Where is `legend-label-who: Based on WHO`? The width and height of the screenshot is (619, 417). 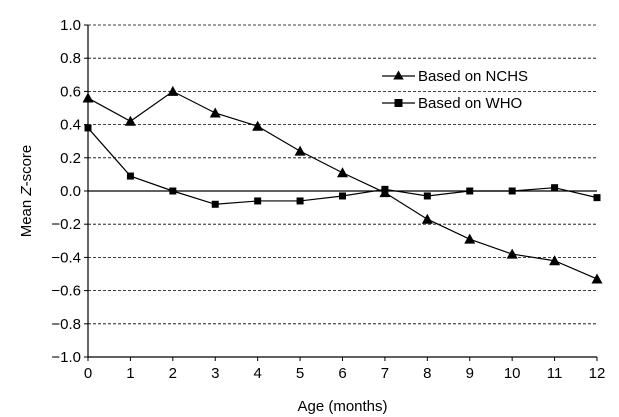 legend-label-who: Based on WHO is located at coordinates (470, 103).